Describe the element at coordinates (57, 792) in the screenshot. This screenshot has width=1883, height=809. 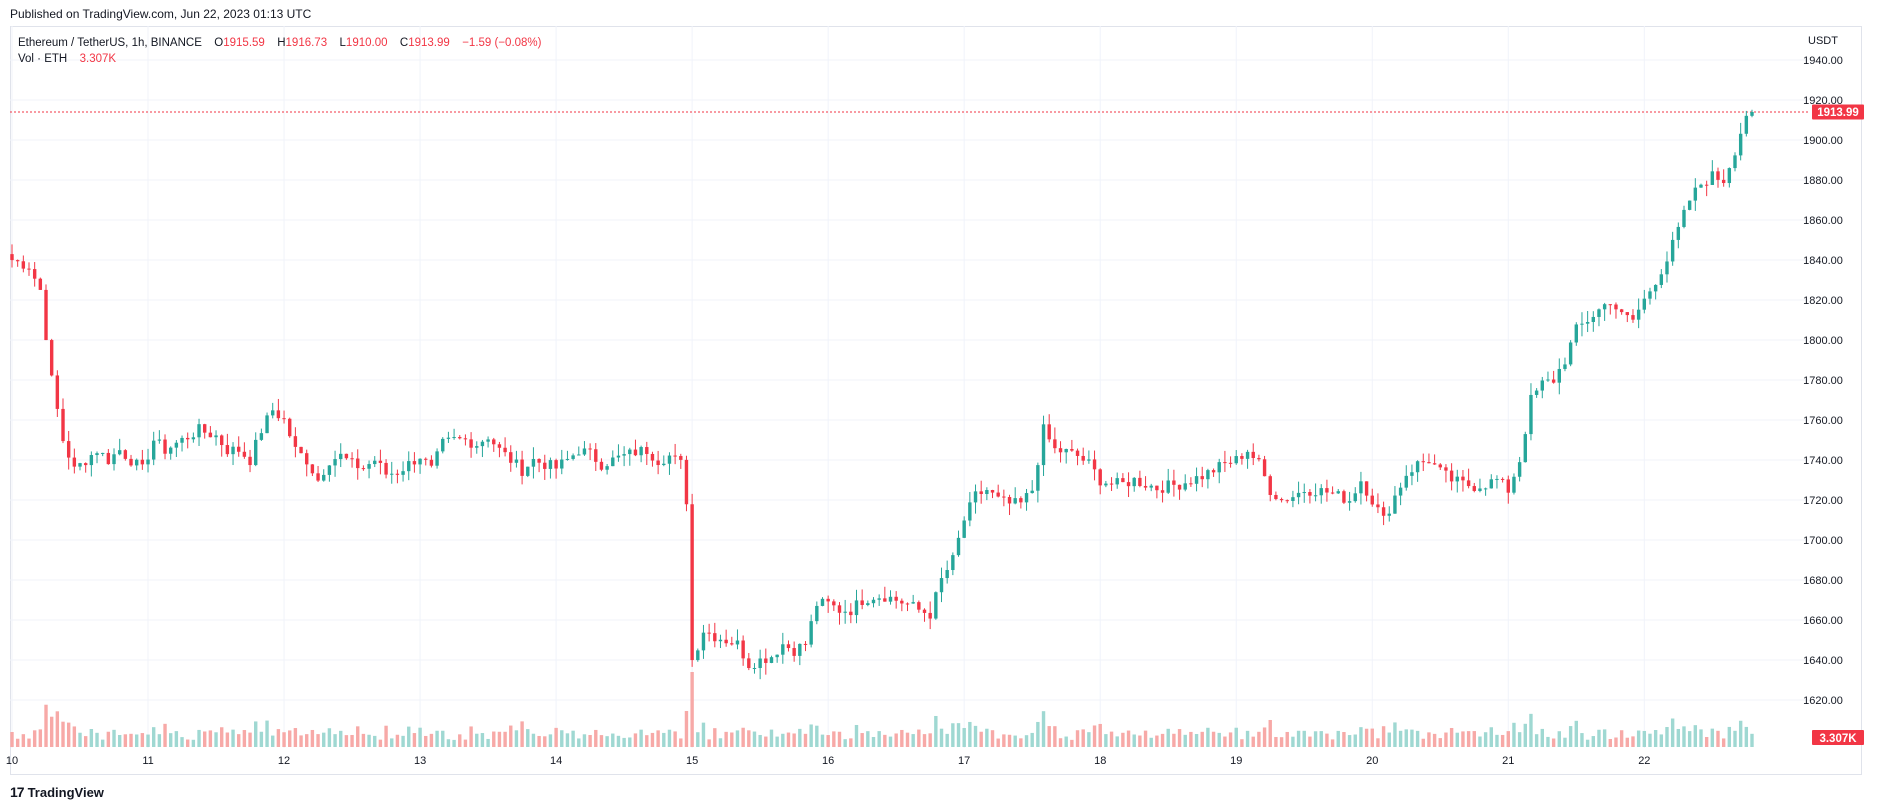
I see `tradingview-logo: 17 TradingView` at that location.